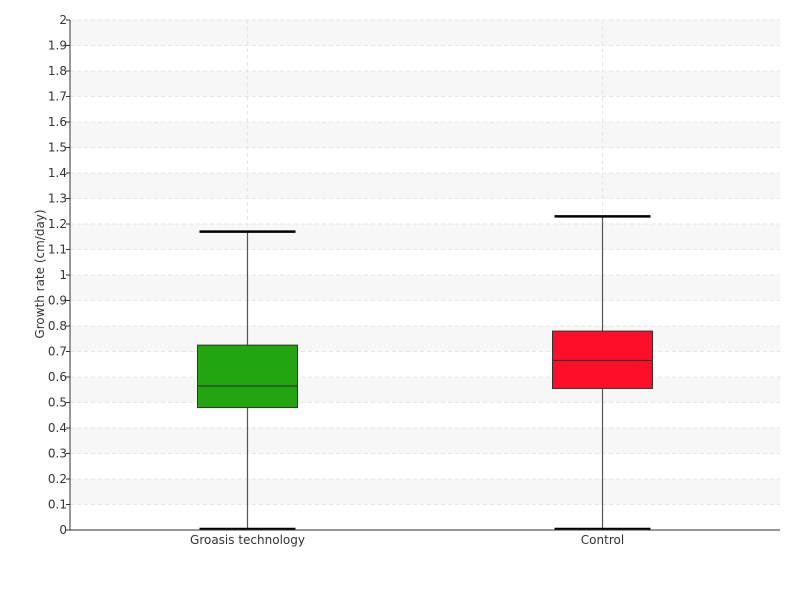  I want to click on x-category-label: Groasis technology, so click(247, 540).